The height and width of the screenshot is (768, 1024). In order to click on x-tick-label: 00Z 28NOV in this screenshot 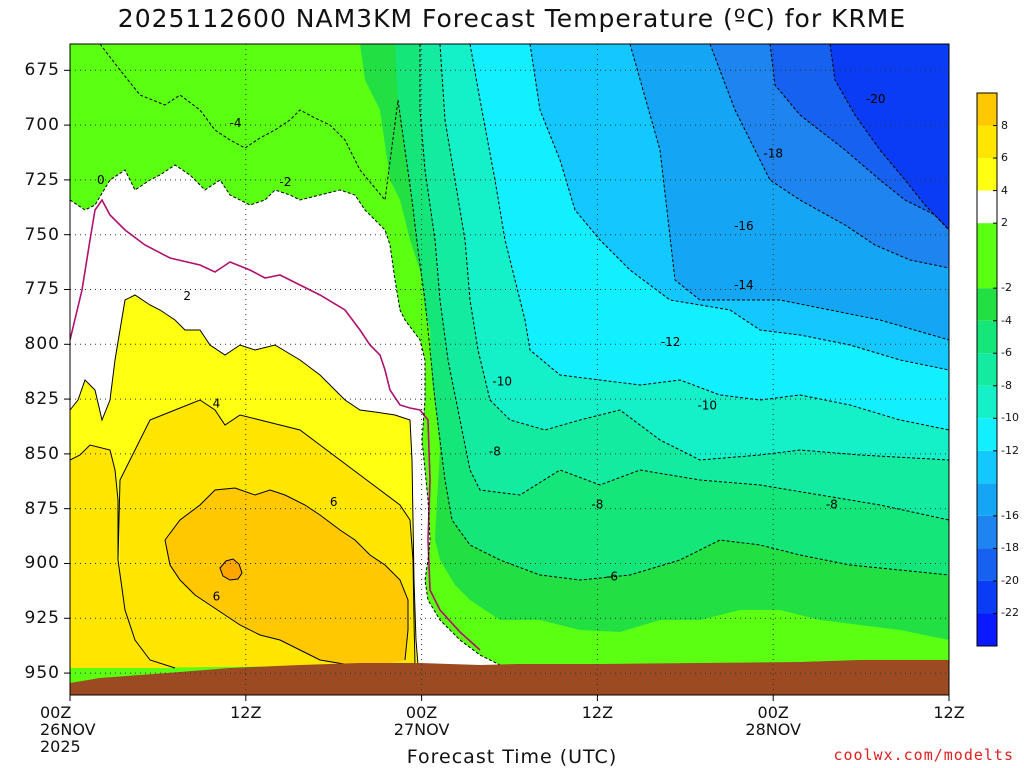, I will do `click(773, 721)`.